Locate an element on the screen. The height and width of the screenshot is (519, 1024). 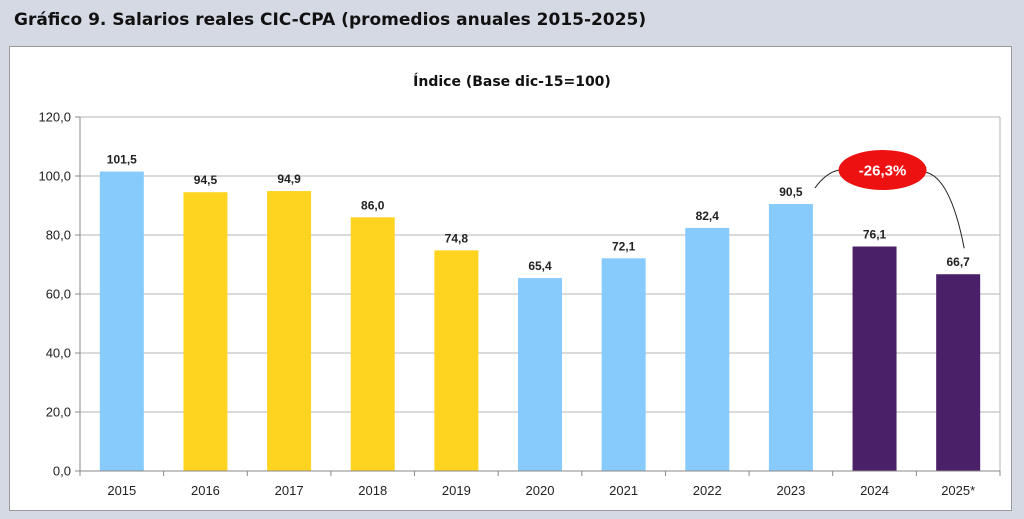
data-label: 65,4 is located at coordinates (540, 266).